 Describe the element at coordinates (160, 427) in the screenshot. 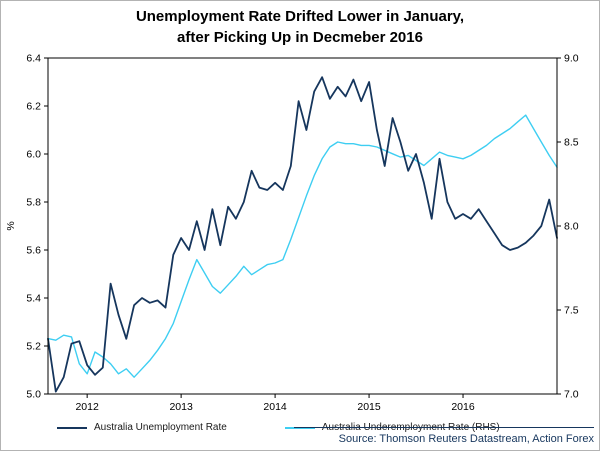

I see `legend-label-unemployment: Australia Unemployment Rate` at that location.